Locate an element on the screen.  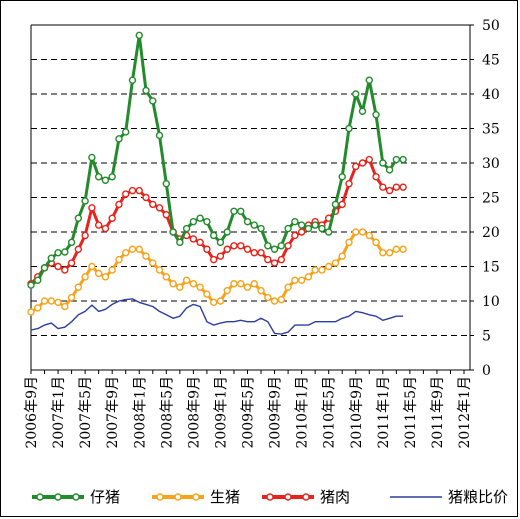
x-tick-label: 2011年9月 is located at coordinates (438, 412).